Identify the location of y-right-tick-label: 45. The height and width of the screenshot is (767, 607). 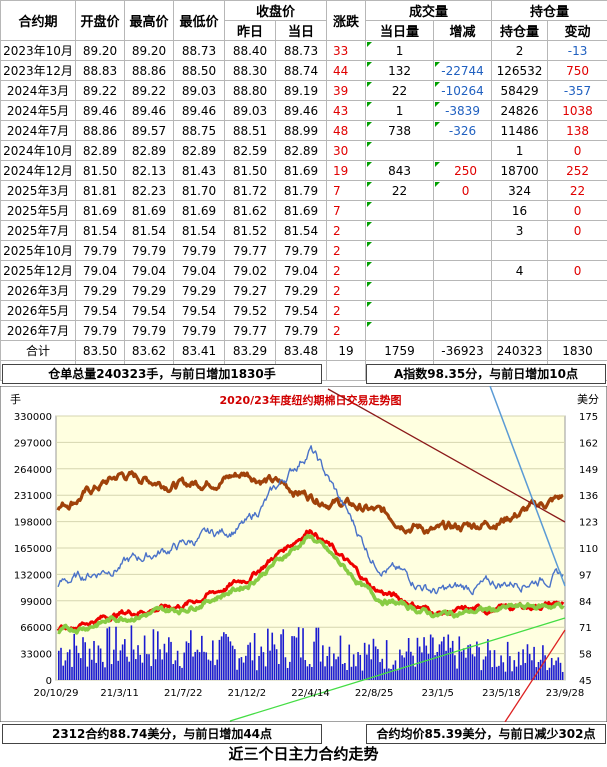
(585, 681).